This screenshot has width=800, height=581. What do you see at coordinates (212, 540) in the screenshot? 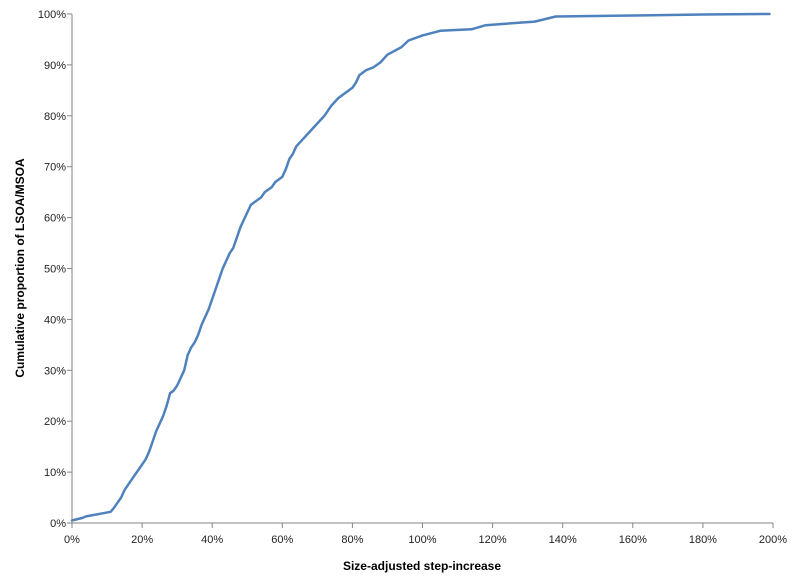
I see `x-tick-label: 40%` at bounding box center [212, 540].